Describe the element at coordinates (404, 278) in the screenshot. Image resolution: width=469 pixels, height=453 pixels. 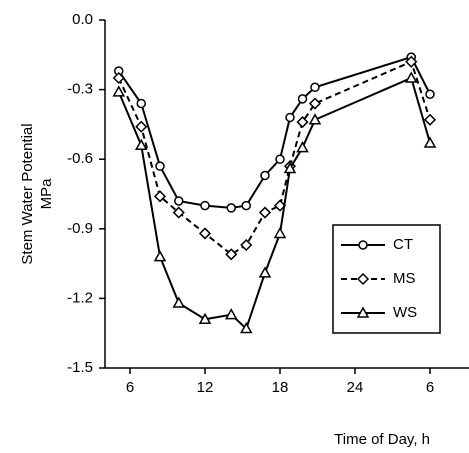
I see `legend-label: MS` at that location.